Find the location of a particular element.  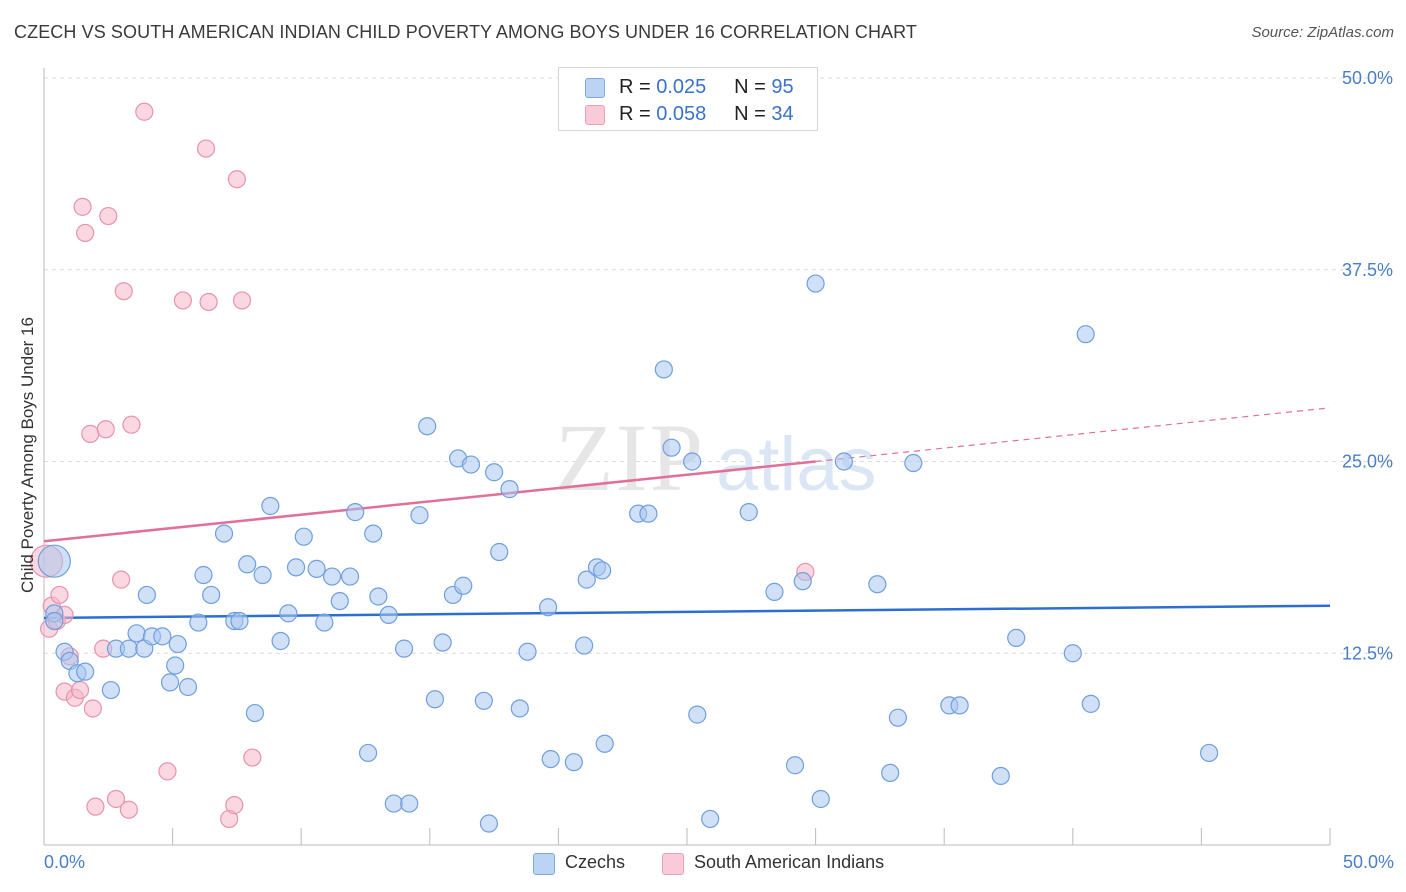

legend-n-value: 95 is located at coordinates (782, 87).